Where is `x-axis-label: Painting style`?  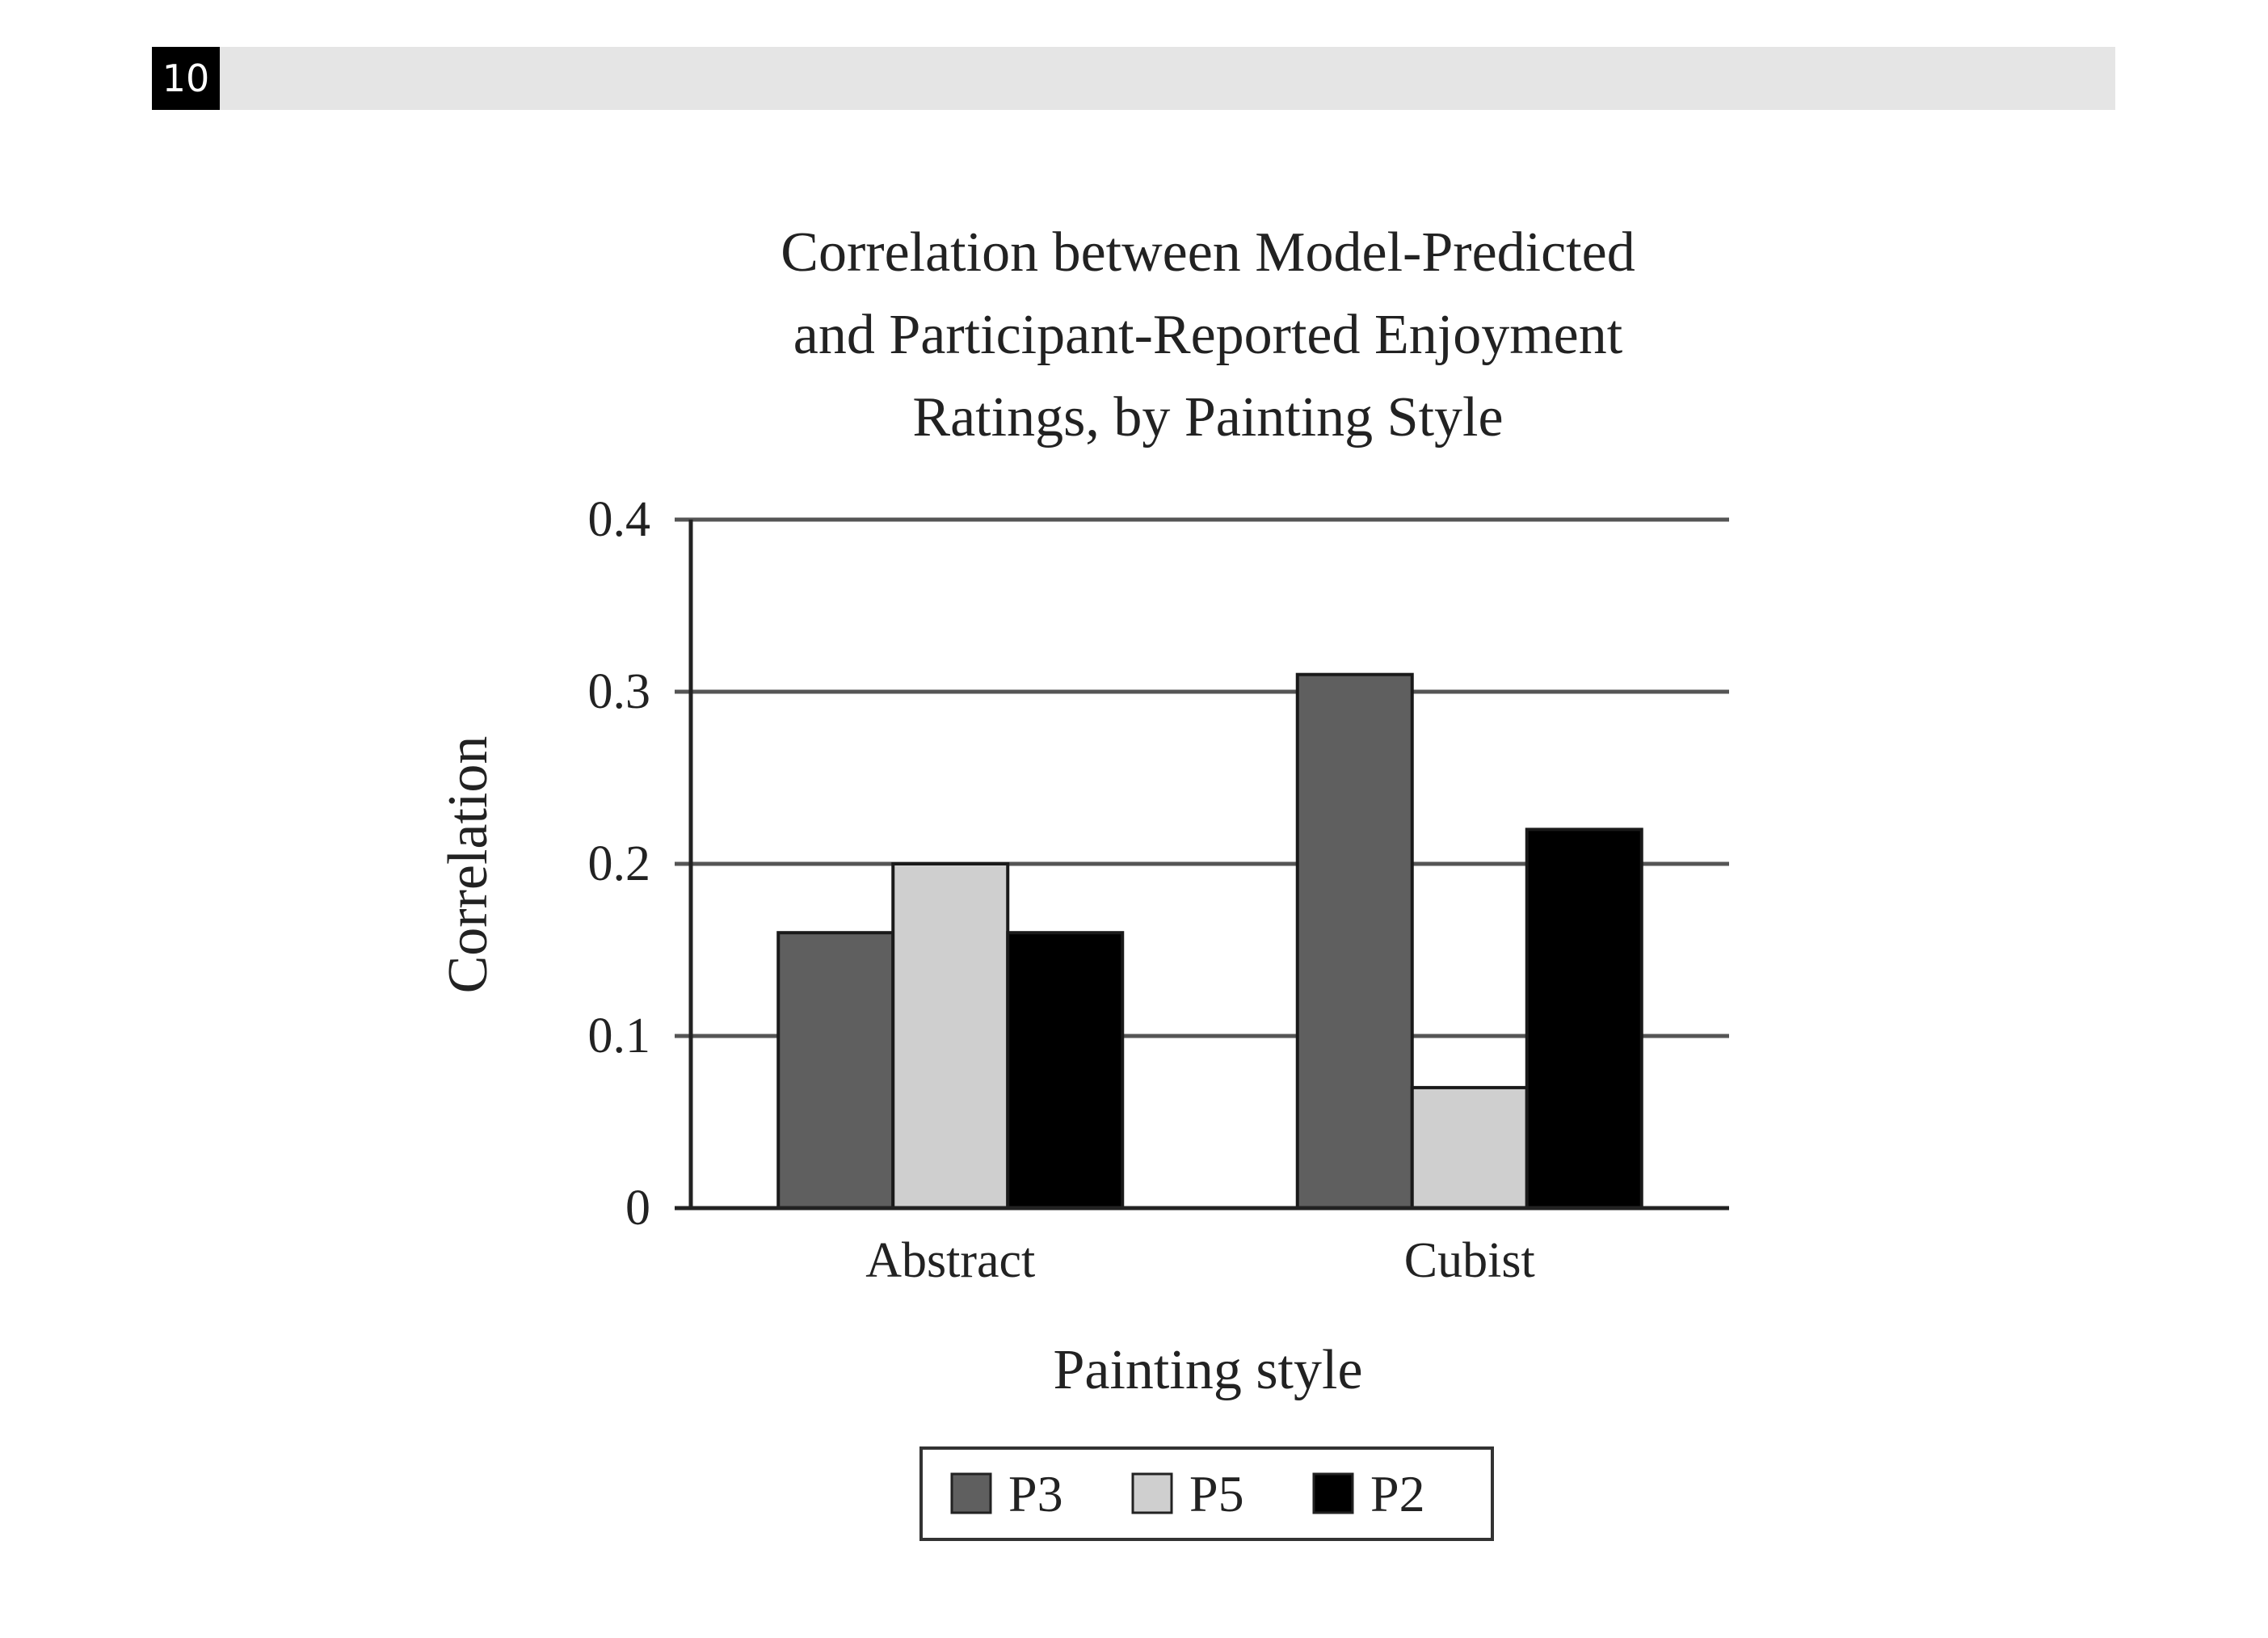
x-axis-label: Painting style is located at coordinates (1207, 1370).